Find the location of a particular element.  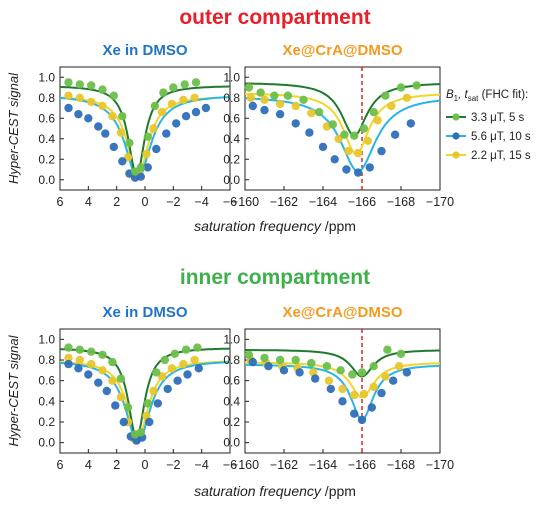

x-tick-label-outer-free-5: −4 is located at coordinates (202, 202).